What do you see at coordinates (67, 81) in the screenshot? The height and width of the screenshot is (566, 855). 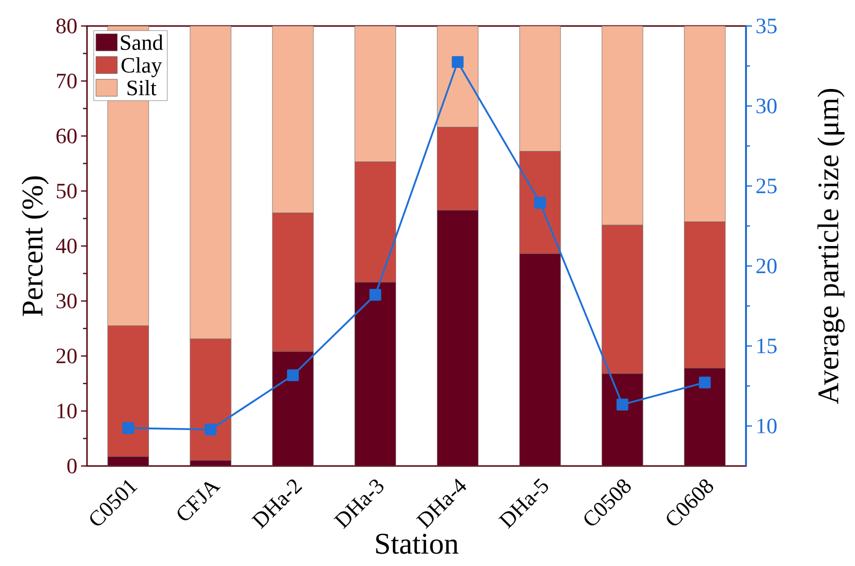 I see `y-tick-label: 70` at bounding box center [67, 81].